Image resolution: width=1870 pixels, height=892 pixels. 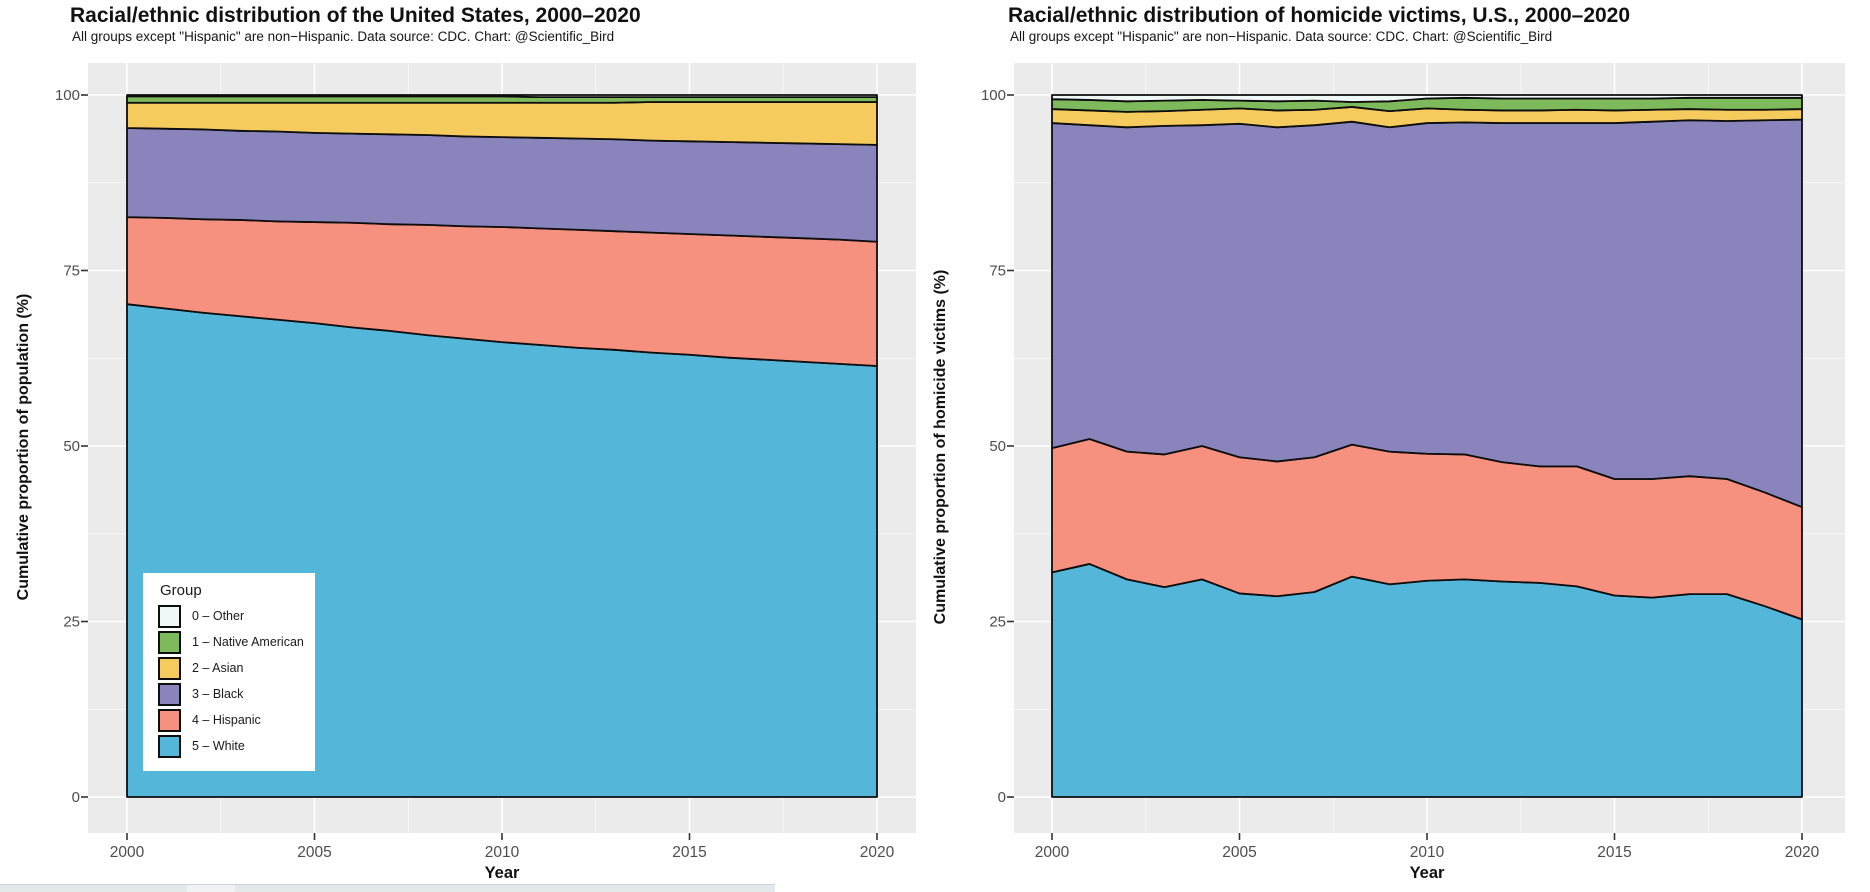 What do you see at coordinates (181, 590) in the screenshot?
I see `legend-title: Group` at bounding box center [181, 590].